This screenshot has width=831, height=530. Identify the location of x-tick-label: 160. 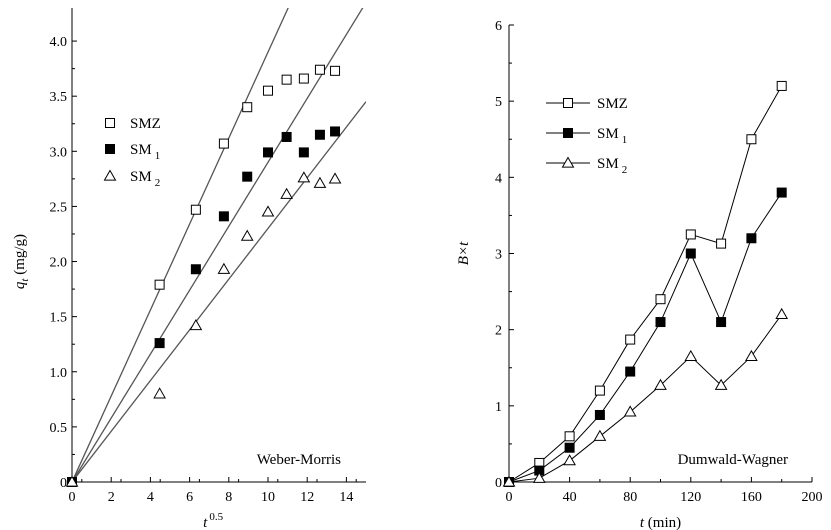
(751, 497).